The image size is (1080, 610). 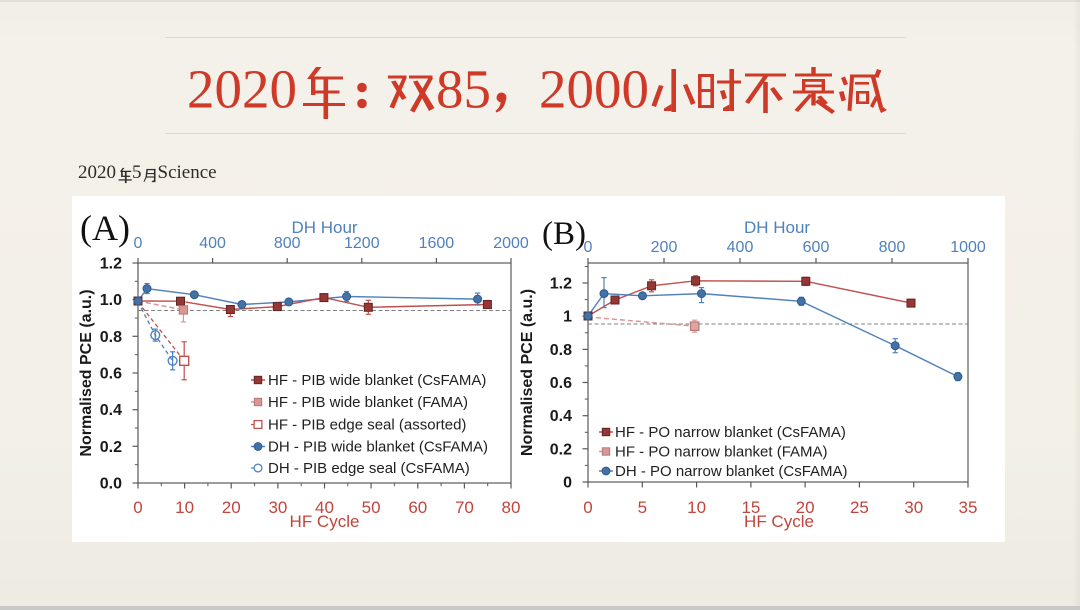 What do you see at coordinates (642, 507) in the screenshot?
I see `svg-text: 5` at bounding box center [642, 507].